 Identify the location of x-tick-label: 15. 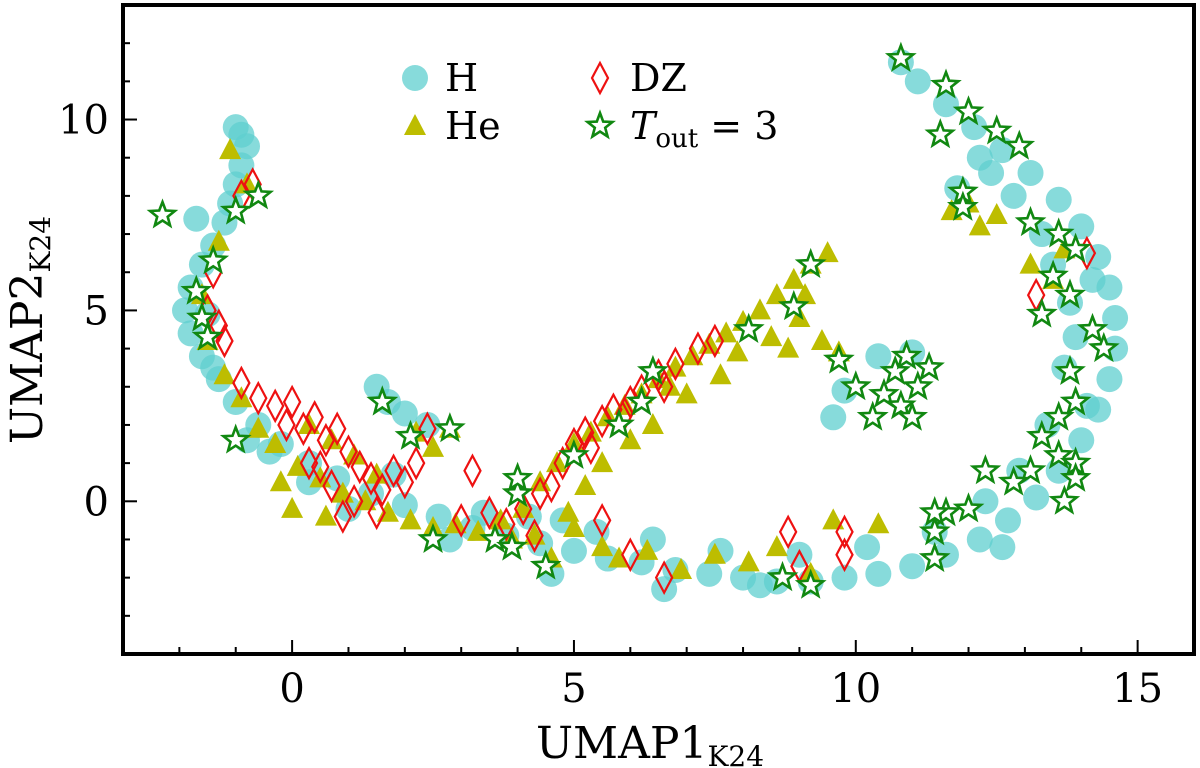
(1137, 689).